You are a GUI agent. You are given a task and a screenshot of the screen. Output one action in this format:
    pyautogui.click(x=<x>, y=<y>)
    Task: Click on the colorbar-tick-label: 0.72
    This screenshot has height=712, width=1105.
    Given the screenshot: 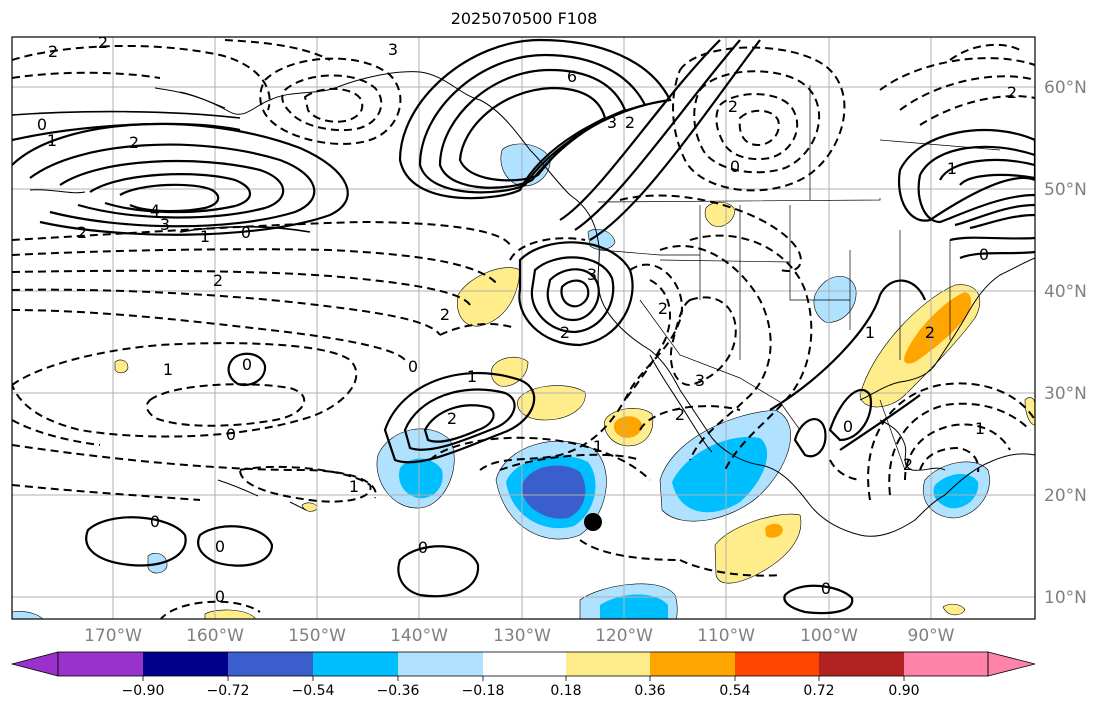 What is the action you would take?
    pyautogui.click(x=819, y=691)
    